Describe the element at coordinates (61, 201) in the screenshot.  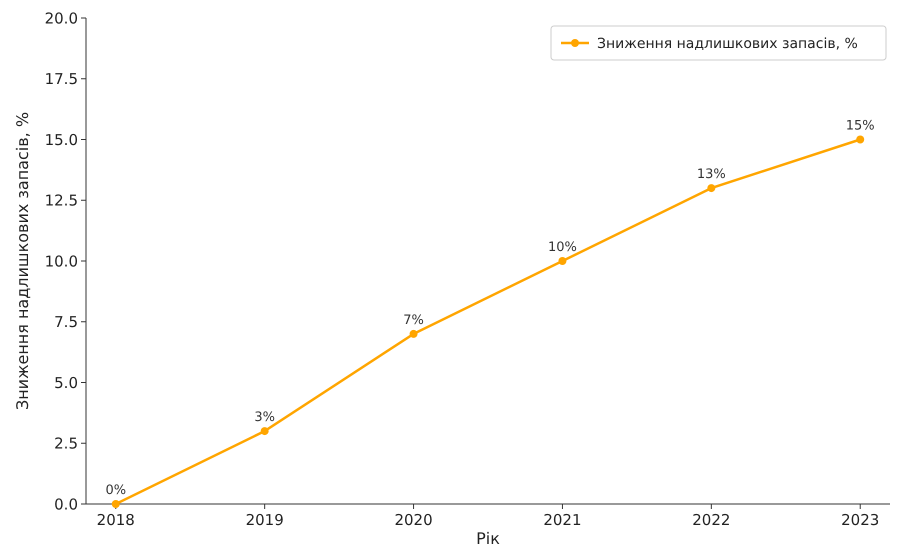
I see `y-tick-label: 12.5` at that location.